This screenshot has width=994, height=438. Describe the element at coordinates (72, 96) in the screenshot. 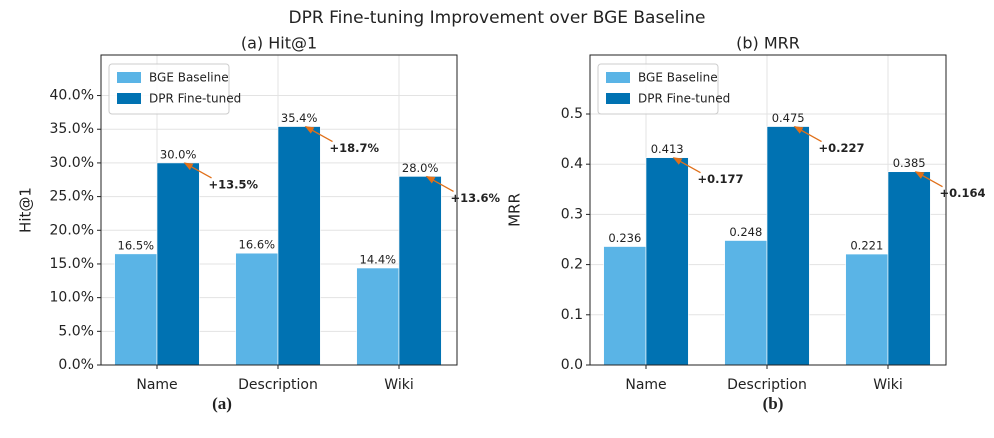

I see `y-tick-label: 40.0%` at that location.